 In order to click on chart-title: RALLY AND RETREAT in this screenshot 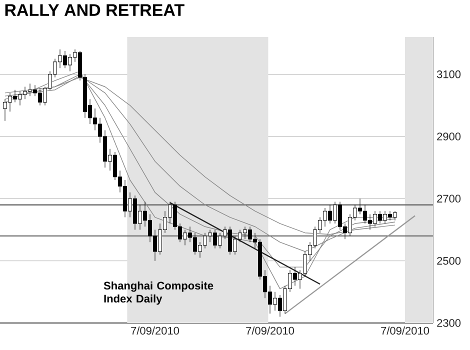, I will do `click(94, 10)`.